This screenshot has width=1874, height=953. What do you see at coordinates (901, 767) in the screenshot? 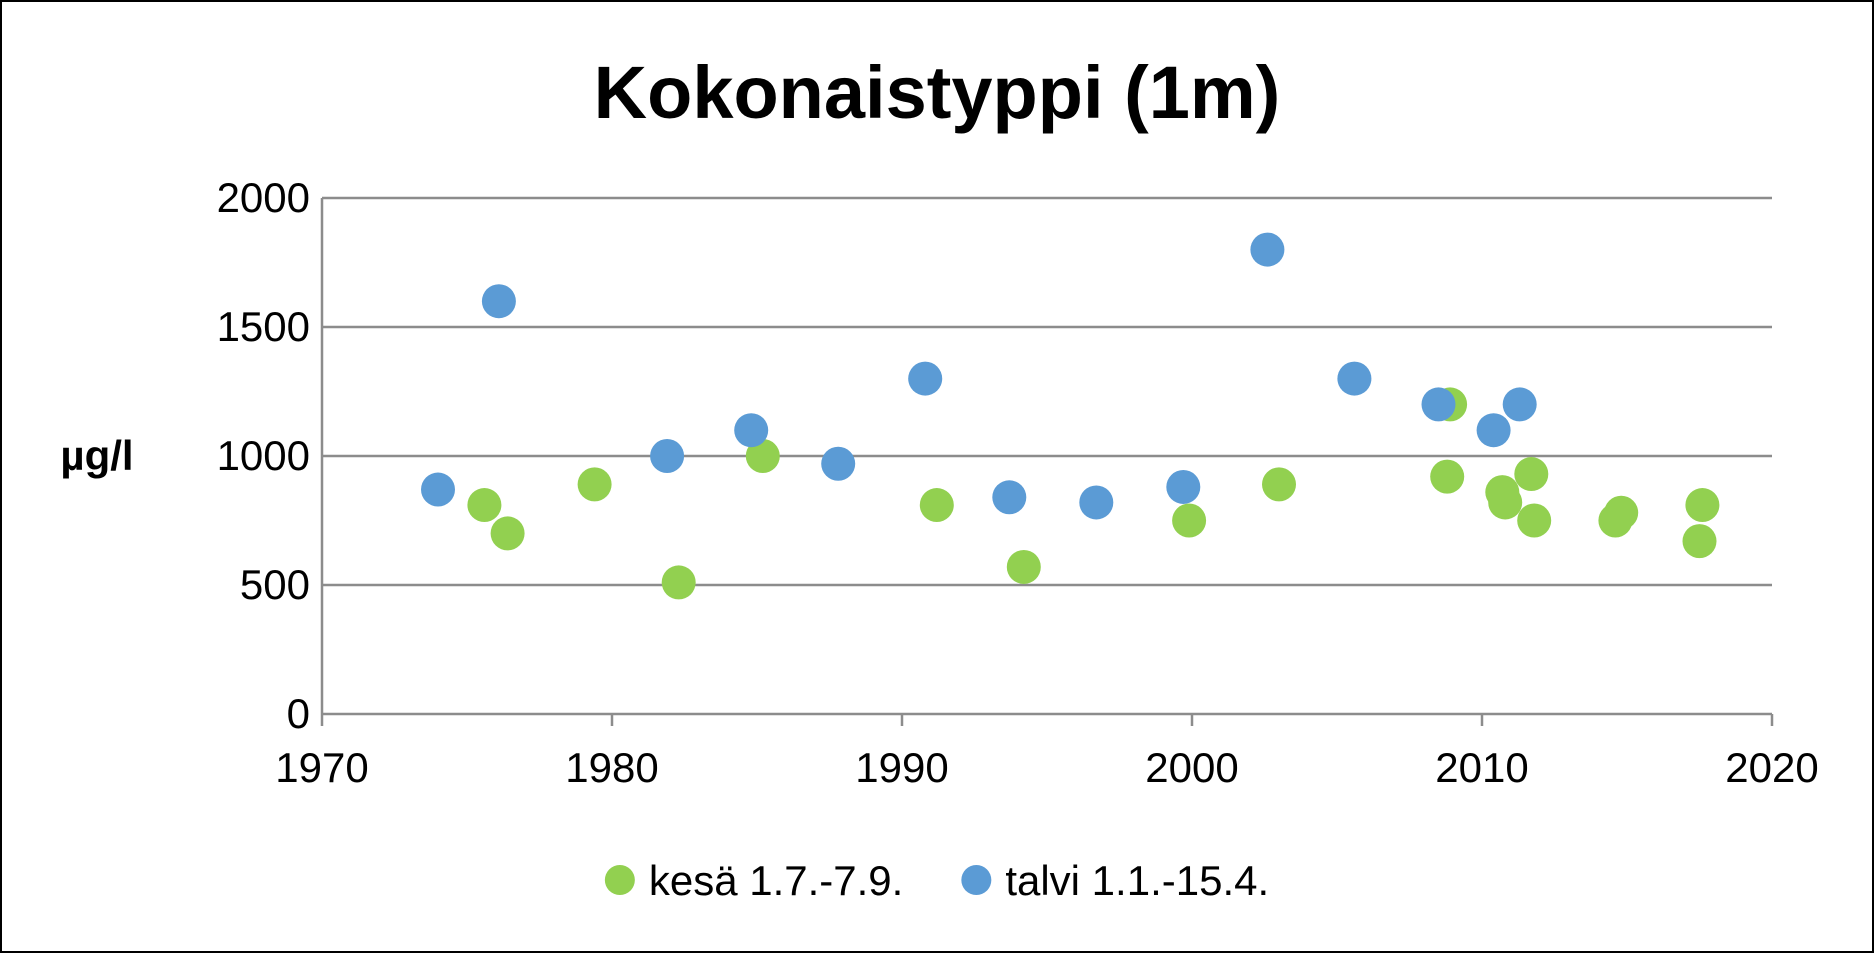
I see `x-tick-label-1990: 1990` at bounding box center [901, 767].